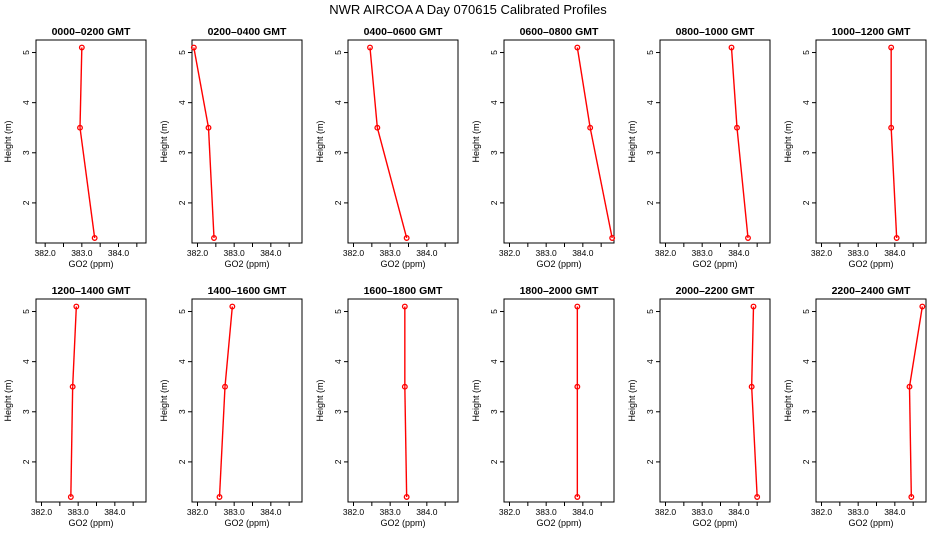 The image size is (936, 540). Describe the element at coordinates (247, 291) in the screenshot. I see `panel-title: 1400–1600 GMT` at that location.